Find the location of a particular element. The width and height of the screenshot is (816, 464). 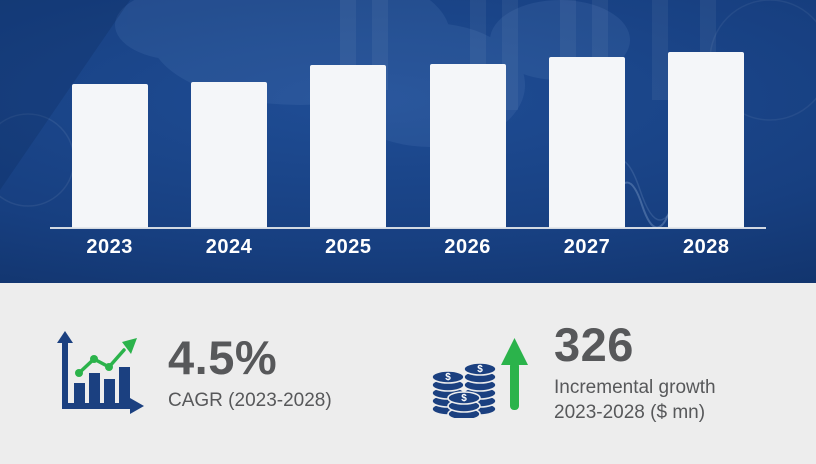

axis-label-2026: 2026 is located at coordinates (467, 247).